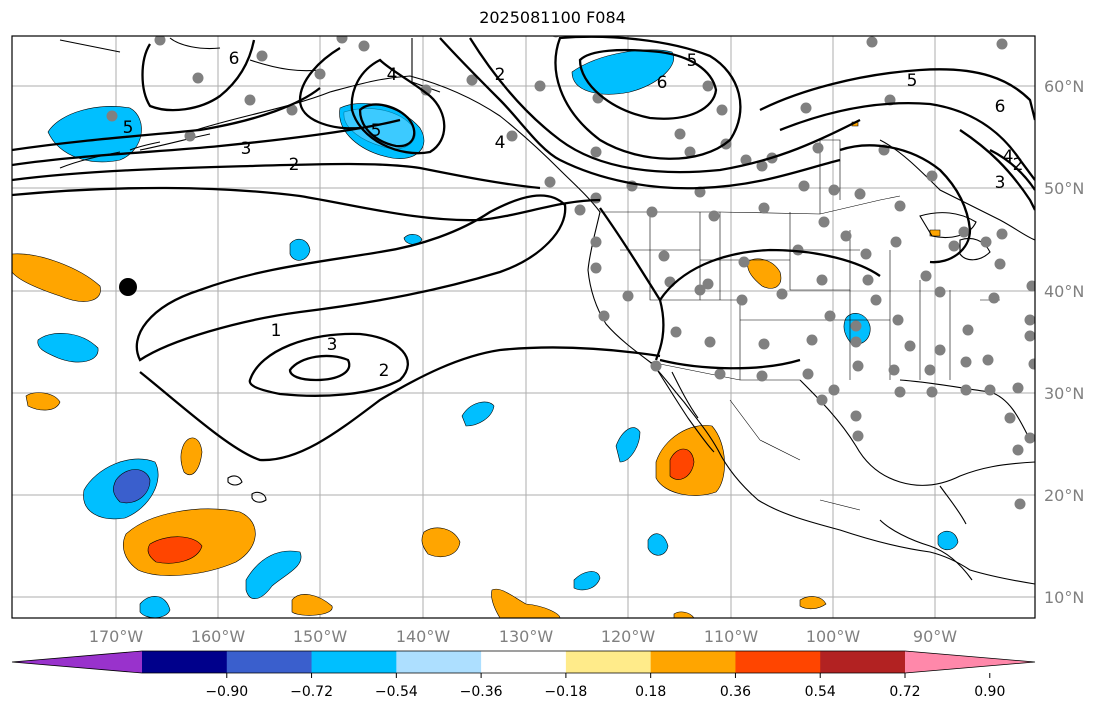 The image size is (1105, 712). Describe the element at coordinates (565, 692) in the screenshot. I see `colorbar-tick-label: −0.18` at that location.